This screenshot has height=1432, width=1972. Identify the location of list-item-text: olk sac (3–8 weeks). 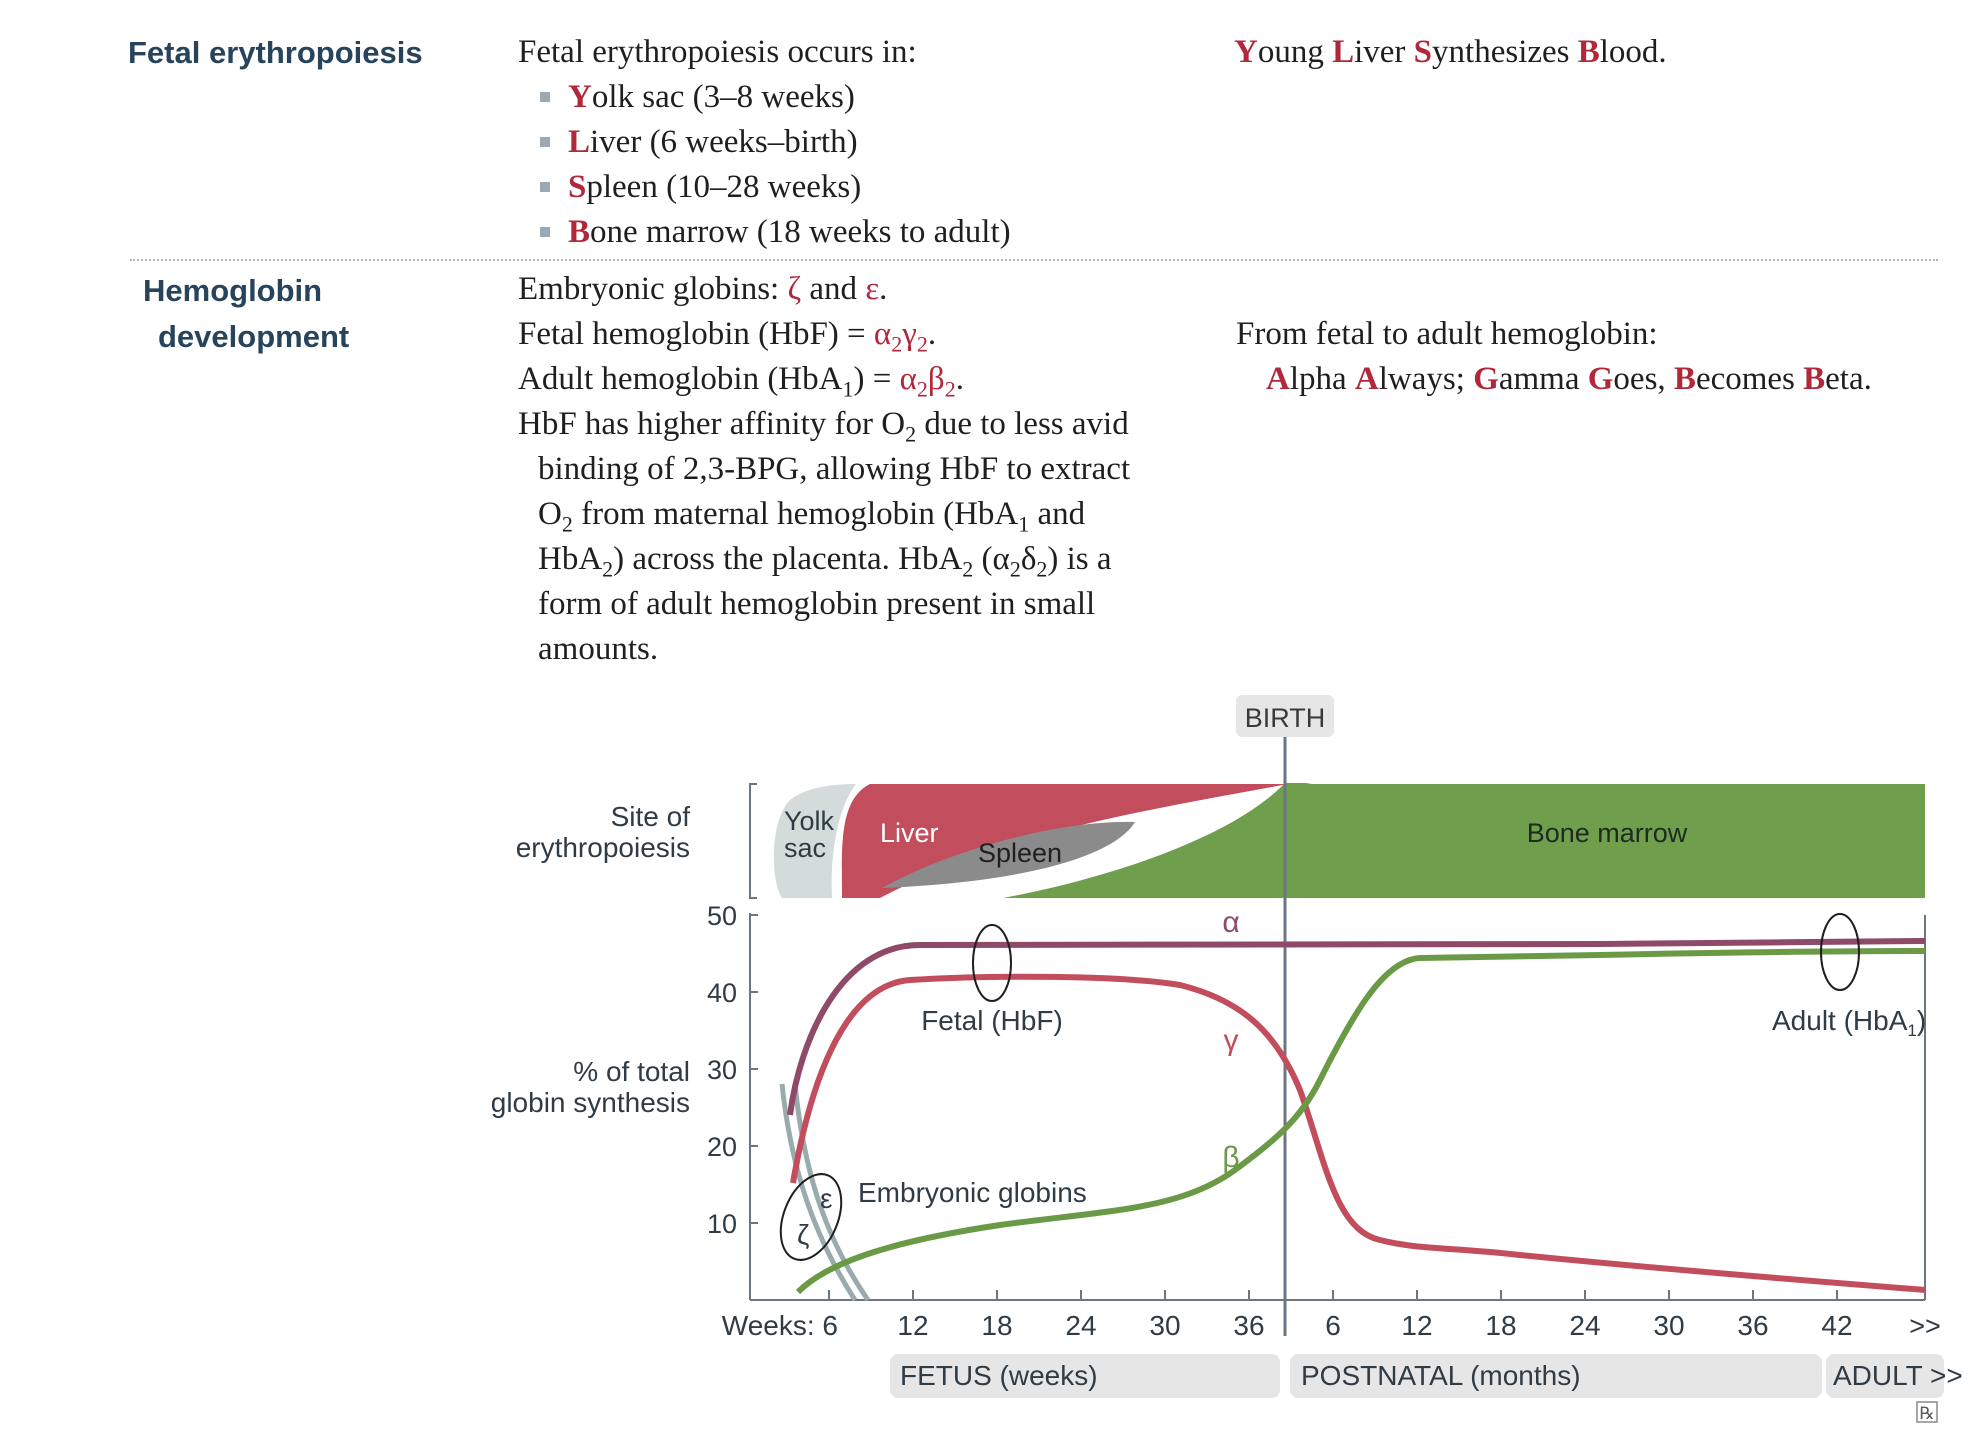
(723, 97).